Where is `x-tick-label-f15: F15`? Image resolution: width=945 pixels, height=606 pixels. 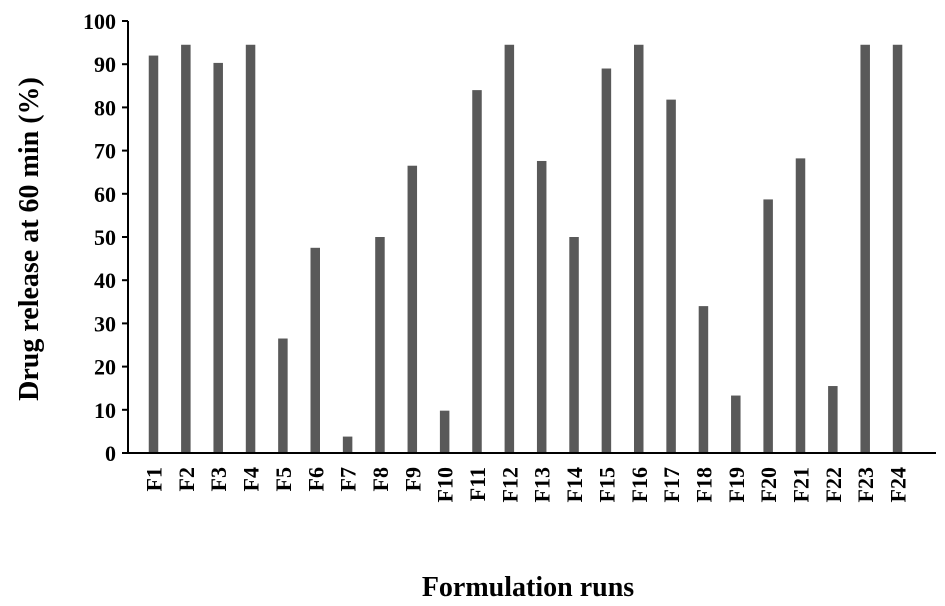
x-tick-label-f15: F15 is located at coordinates (606, 484).